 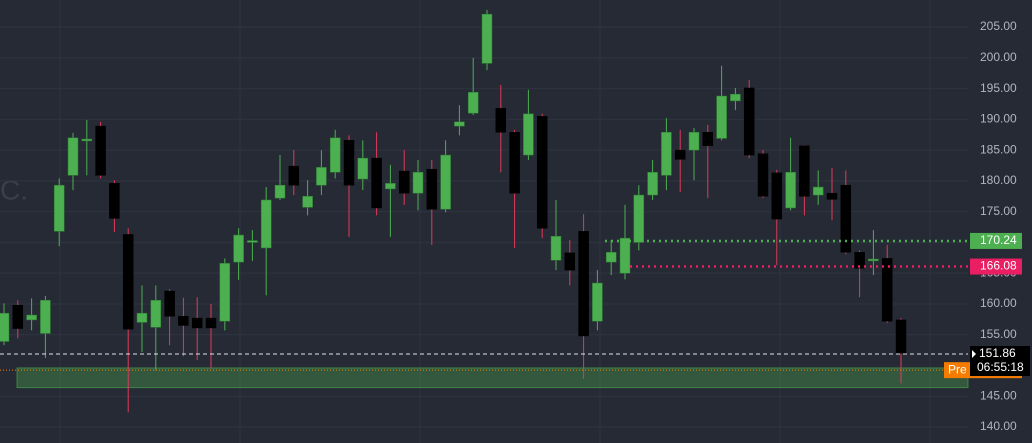 I want to click on y-tick-label: 180.00, so click(x=998, y=180).